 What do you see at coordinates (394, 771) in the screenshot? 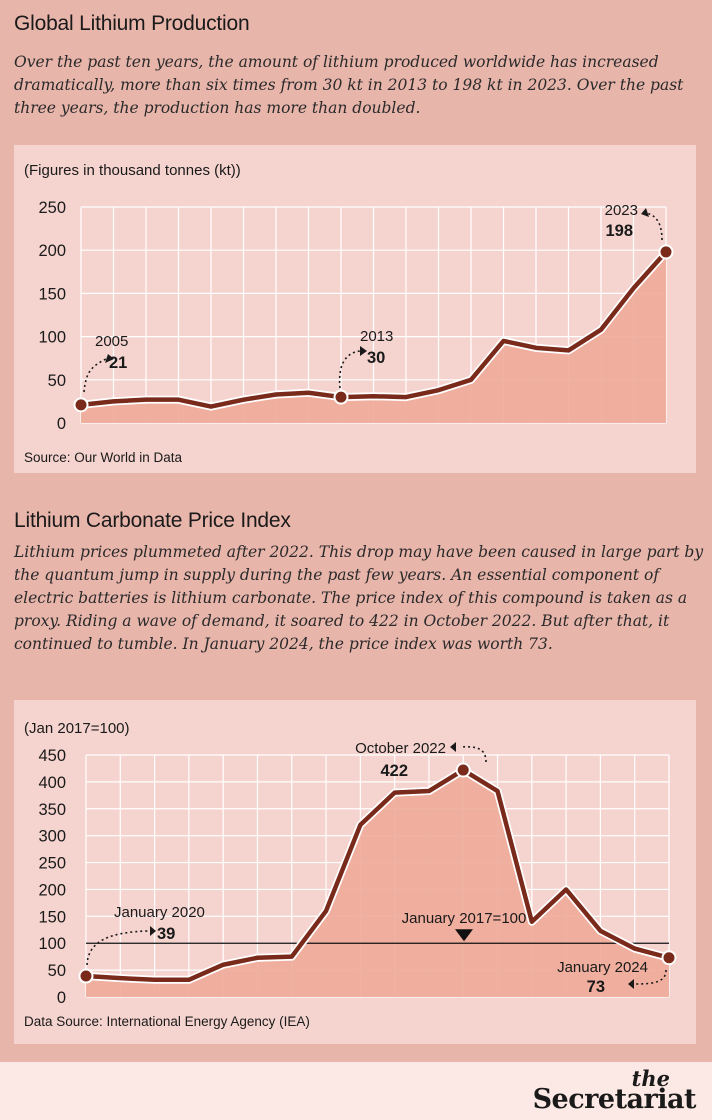
I see `annotation-value: 422` at bounding box center [394, 771].